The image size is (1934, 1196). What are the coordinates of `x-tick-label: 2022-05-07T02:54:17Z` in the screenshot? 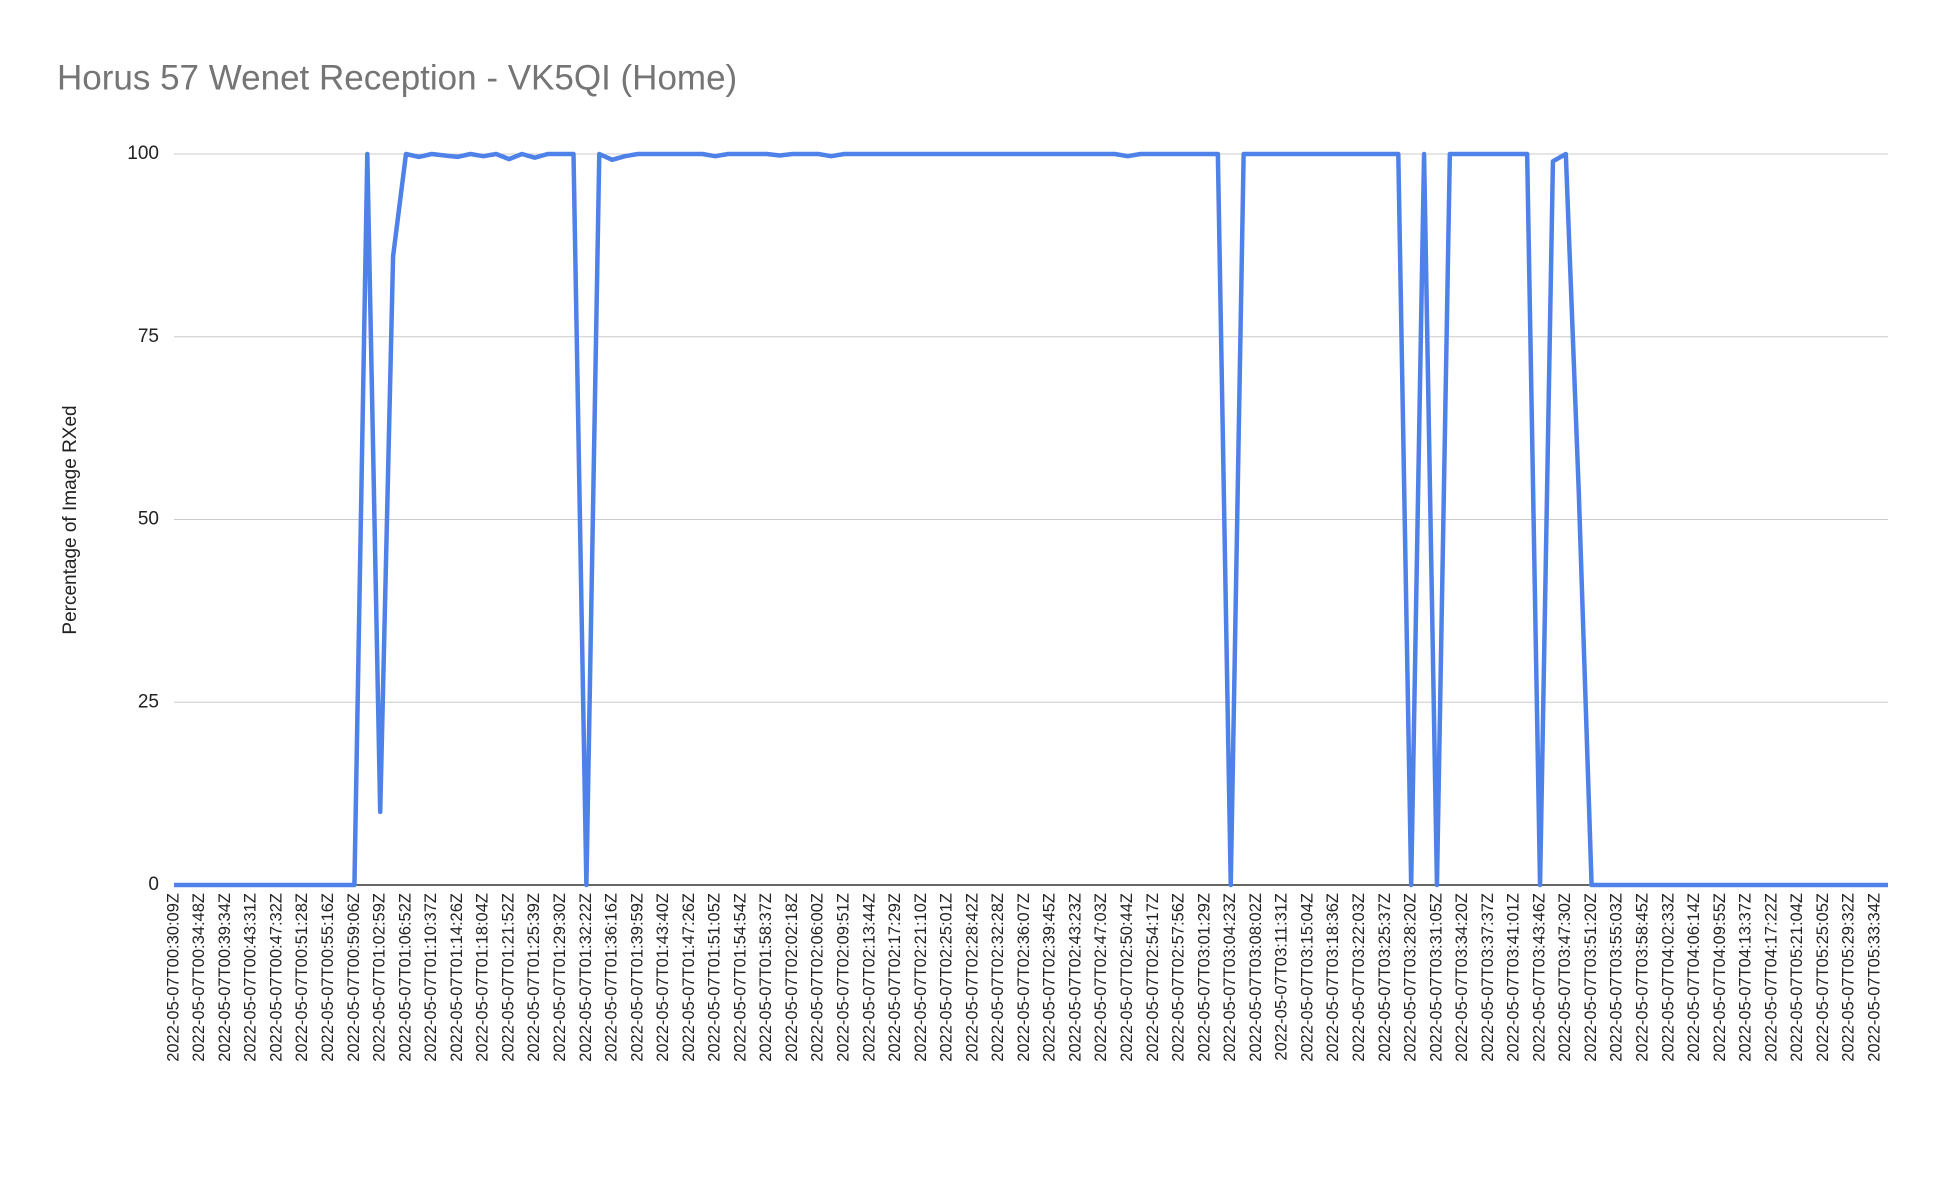 It's located at (1153, 977).